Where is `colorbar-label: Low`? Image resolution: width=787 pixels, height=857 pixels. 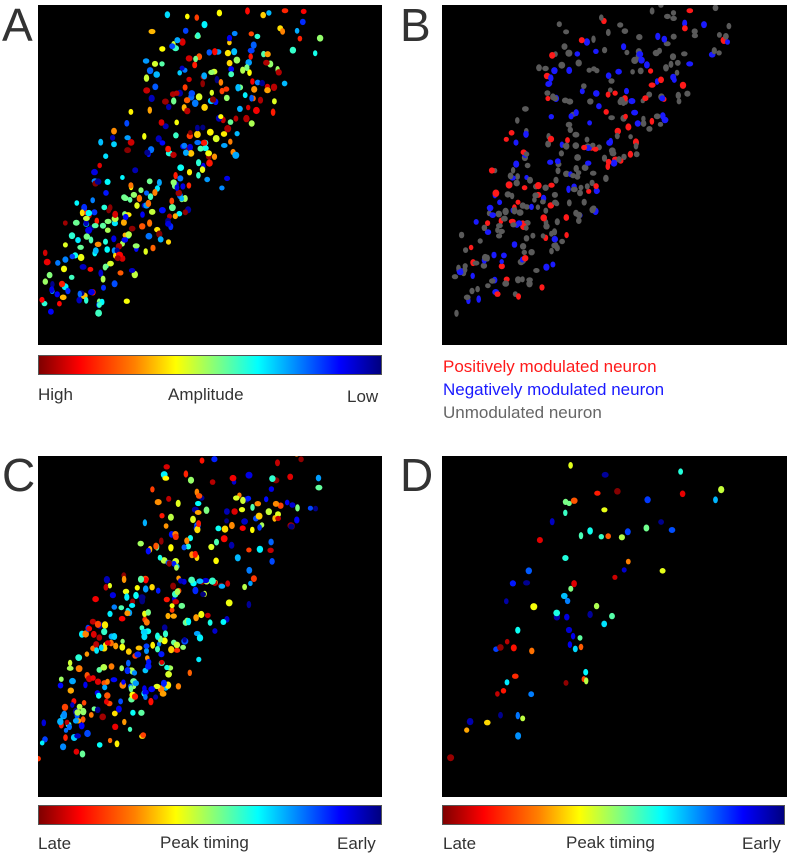 colorbar-label: Low is located at coordinates (363, 396).